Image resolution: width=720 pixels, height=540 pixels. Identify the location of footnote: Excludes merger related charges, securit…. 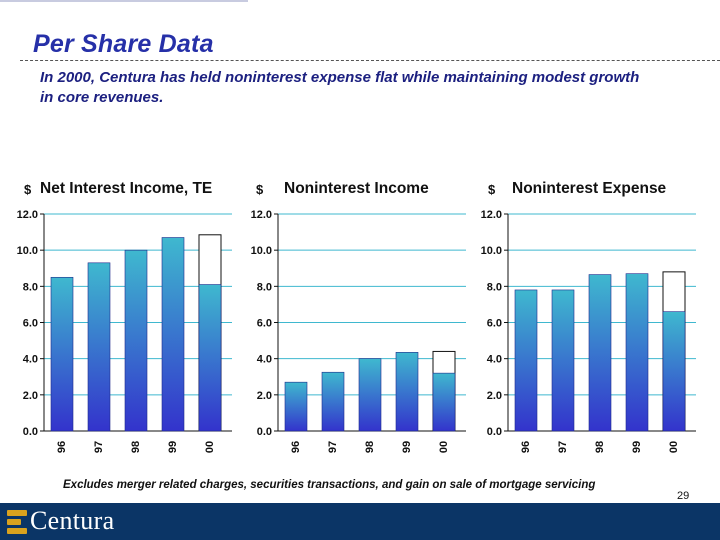
(329, 485).